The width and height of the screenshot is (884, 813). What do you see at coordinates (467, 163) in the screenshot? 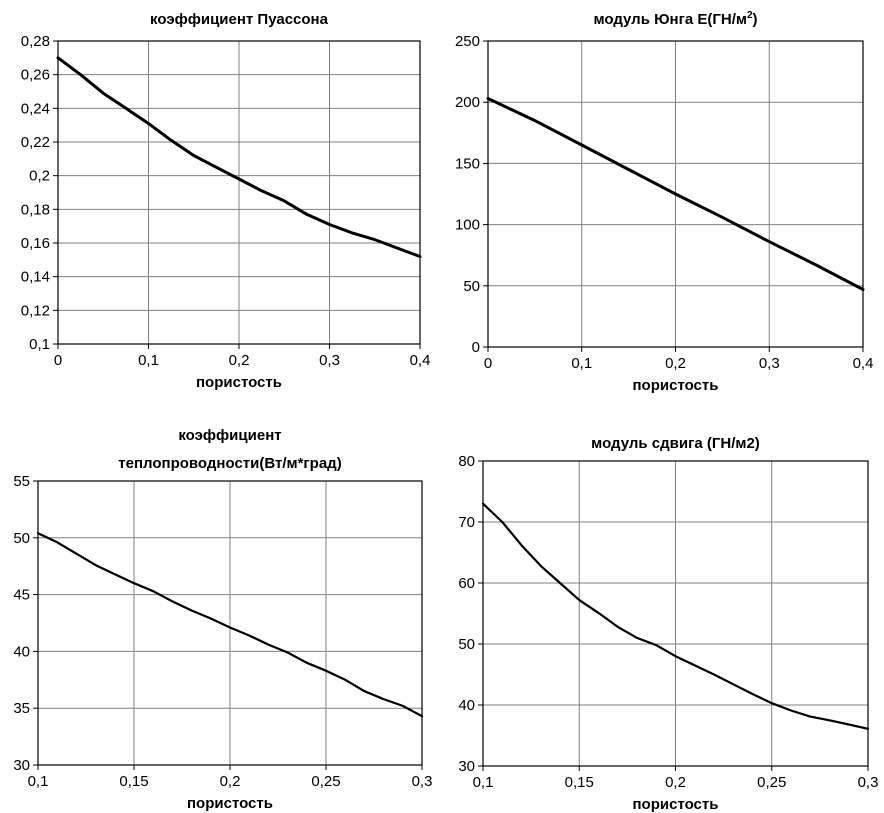
I see `y-tick-label: 150` at bounding box center [467, 163].